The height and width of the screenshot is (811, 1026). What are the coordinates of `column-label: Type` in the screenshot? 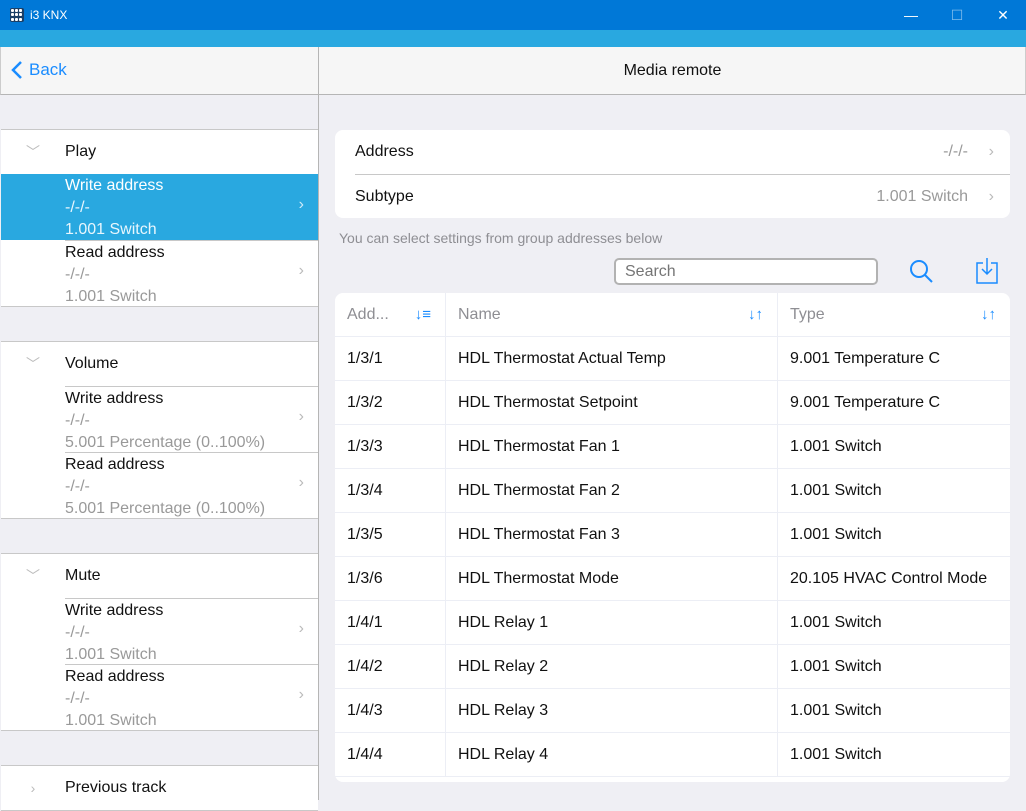 It's located at (807, 314).